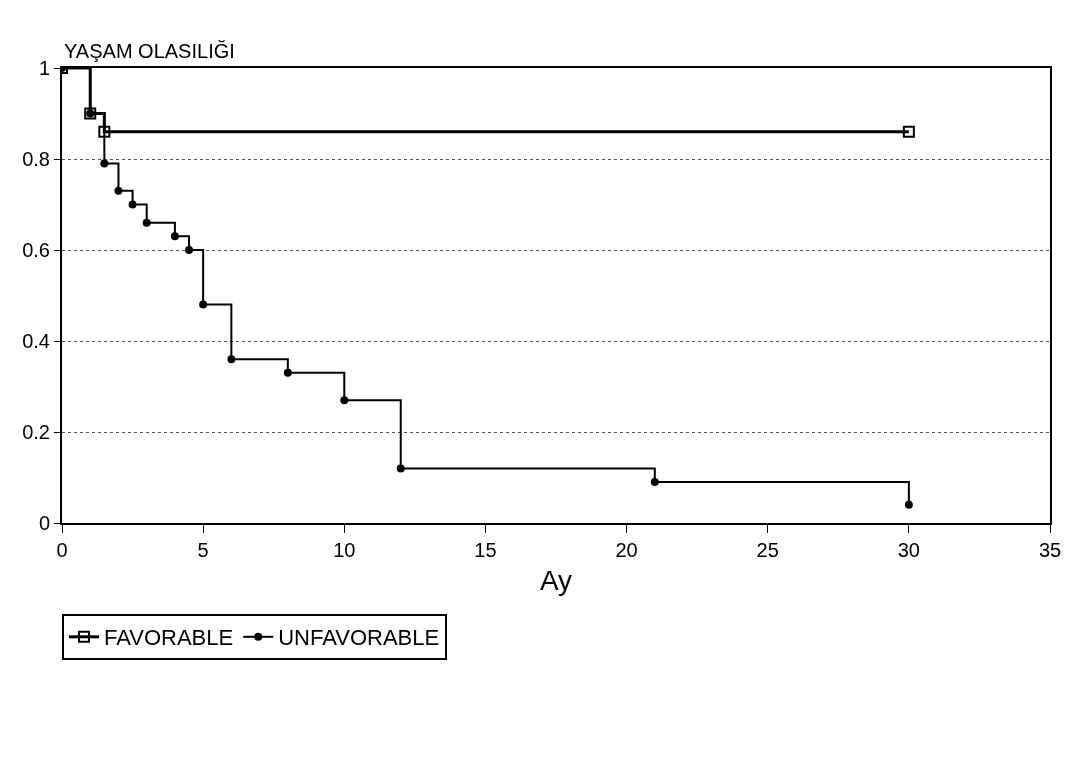 This screenshot has width=1090, height=773. I want to click on y-tick-label: 0.4, so click(36, 341).